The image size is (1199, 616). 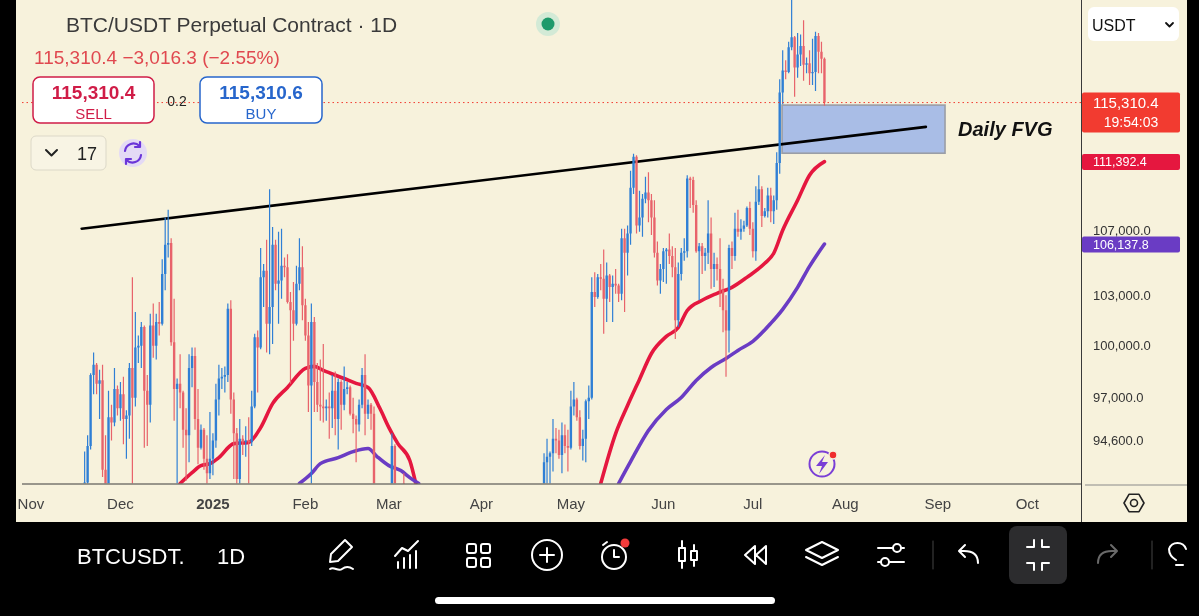 What do you see at coordinates (1126, 103) in the screenshot?
I see `ref-line-label: 115,310.4` at bounding box center [1126, 103].